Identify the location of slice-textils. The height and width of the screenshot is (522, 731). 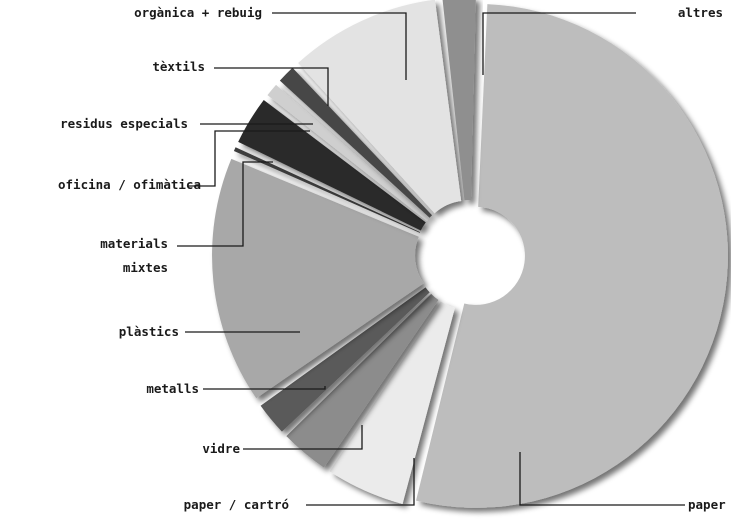
(356, 142).